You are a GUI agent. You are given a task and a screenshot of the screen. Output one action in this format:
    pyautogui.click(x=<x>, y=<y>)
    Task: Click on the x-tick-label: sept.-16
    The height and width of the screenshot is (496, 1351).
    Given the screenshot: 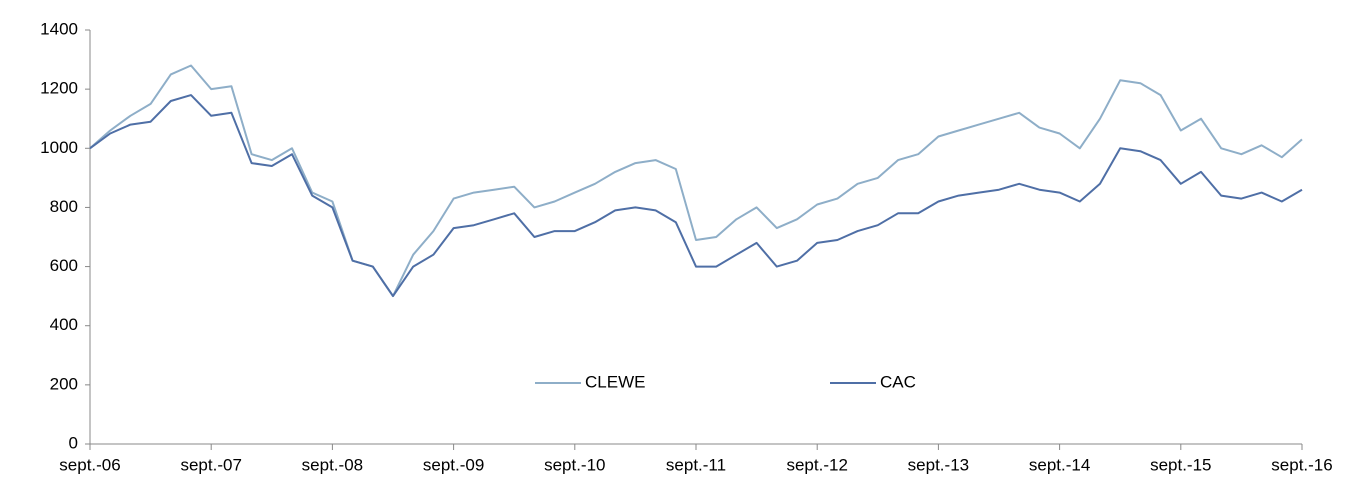 What is the action you would take?
    pyautogui.click(x=1301, y=464)
    